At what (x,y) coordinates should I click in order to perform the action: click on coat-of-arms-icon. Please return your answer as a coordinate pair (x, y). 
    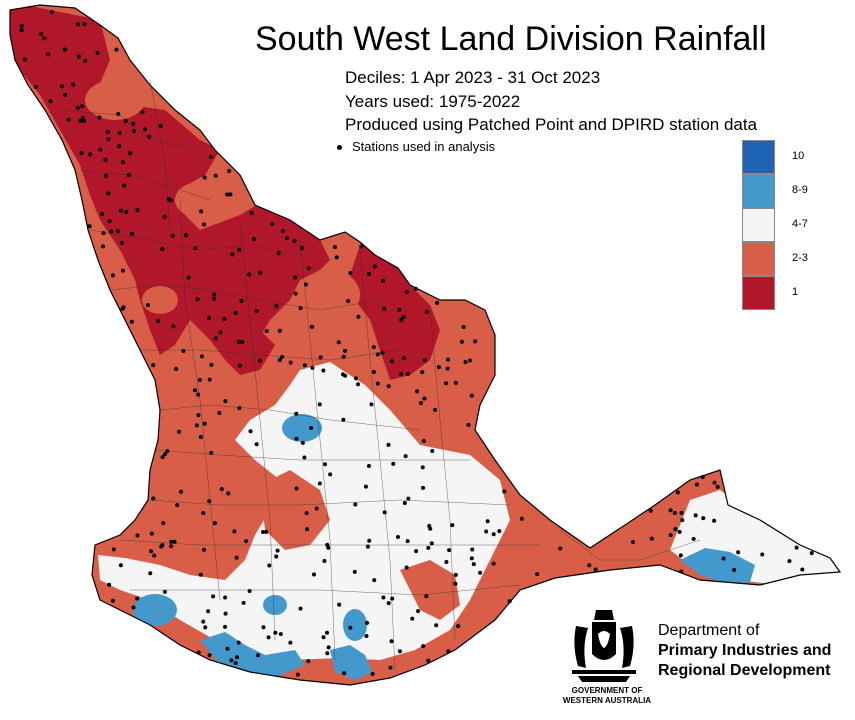
    Looking at the image, I should click on (604, 646).